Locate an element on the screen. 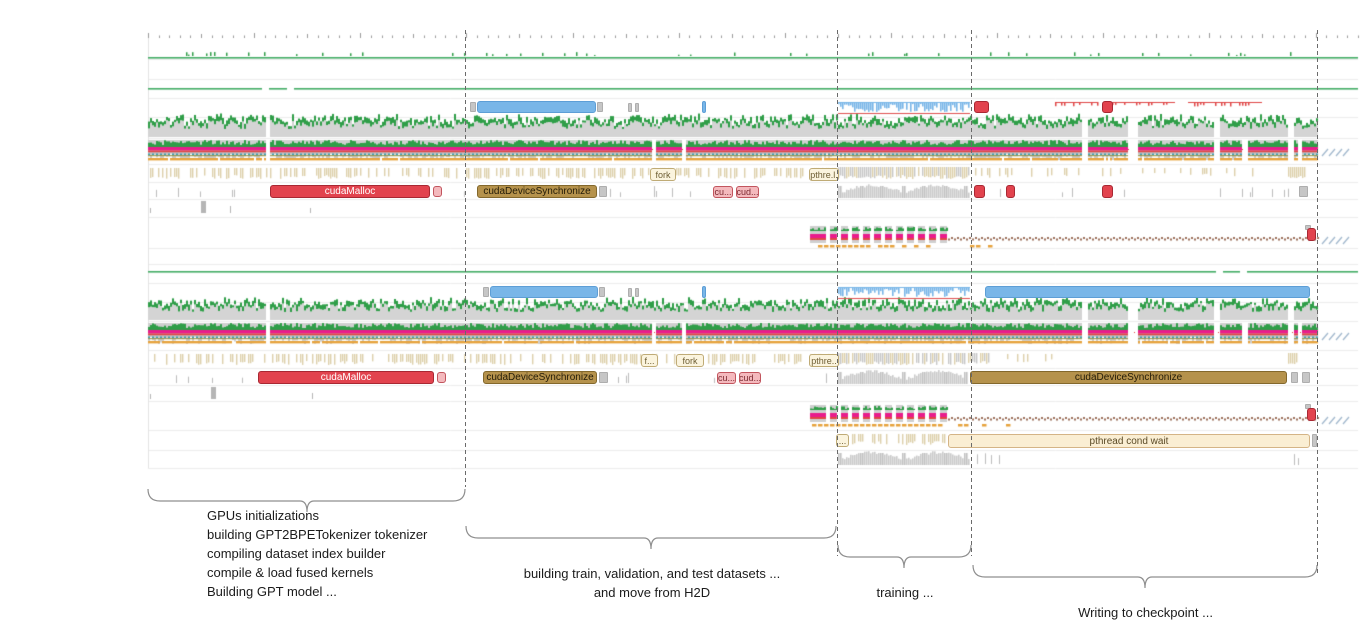 This screenshot has height=635, width=1370. show-more-threads-button: + is located at coordinates (141, 256).